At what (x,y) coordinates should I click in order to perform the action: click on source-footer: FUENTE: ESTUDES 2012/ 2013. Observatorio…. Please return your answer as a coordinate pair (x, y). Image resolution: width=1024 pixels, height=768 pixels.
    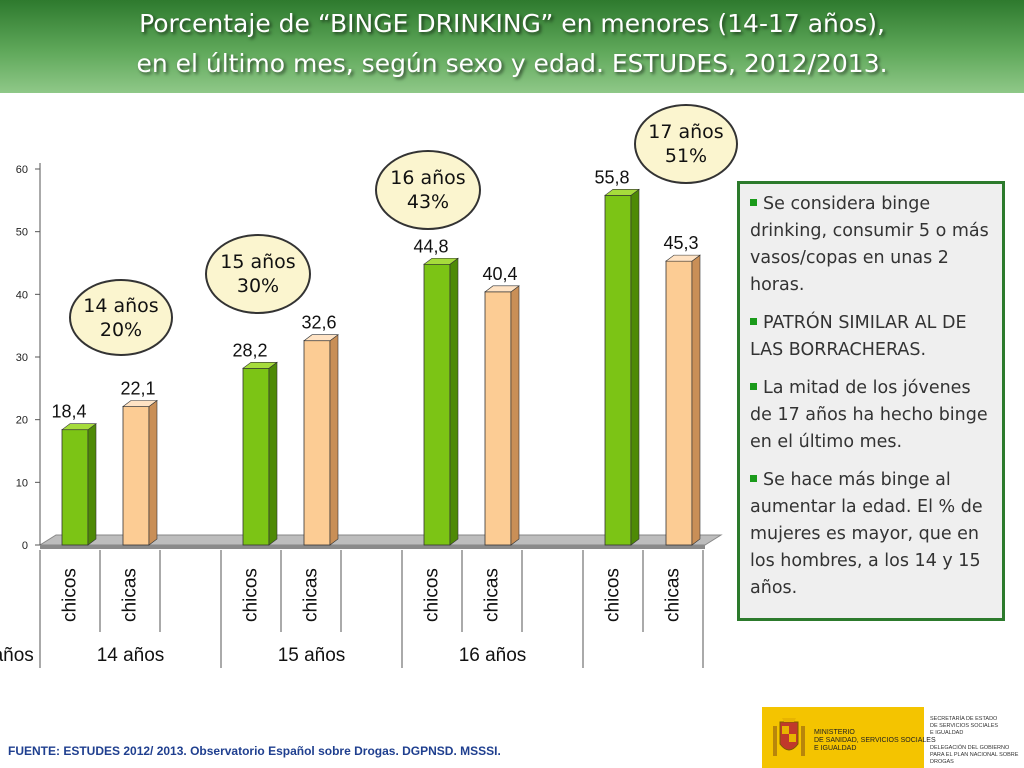
    Looking at the image, I should click on (254, 751).